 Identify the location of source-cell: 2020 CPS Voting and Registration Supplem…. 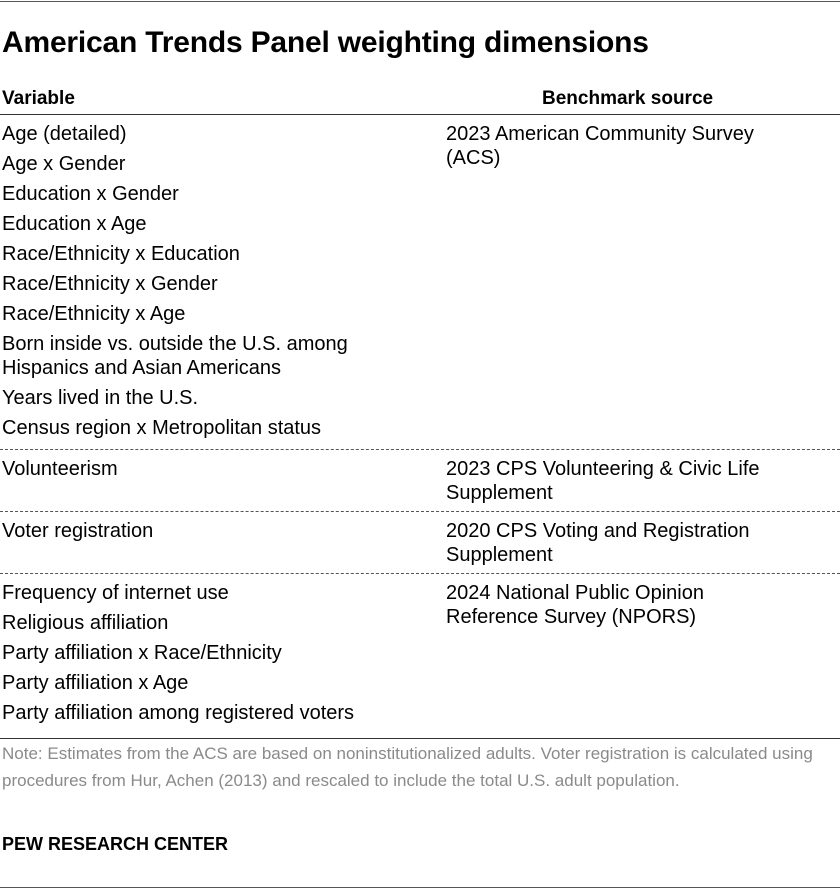
(598, 543).